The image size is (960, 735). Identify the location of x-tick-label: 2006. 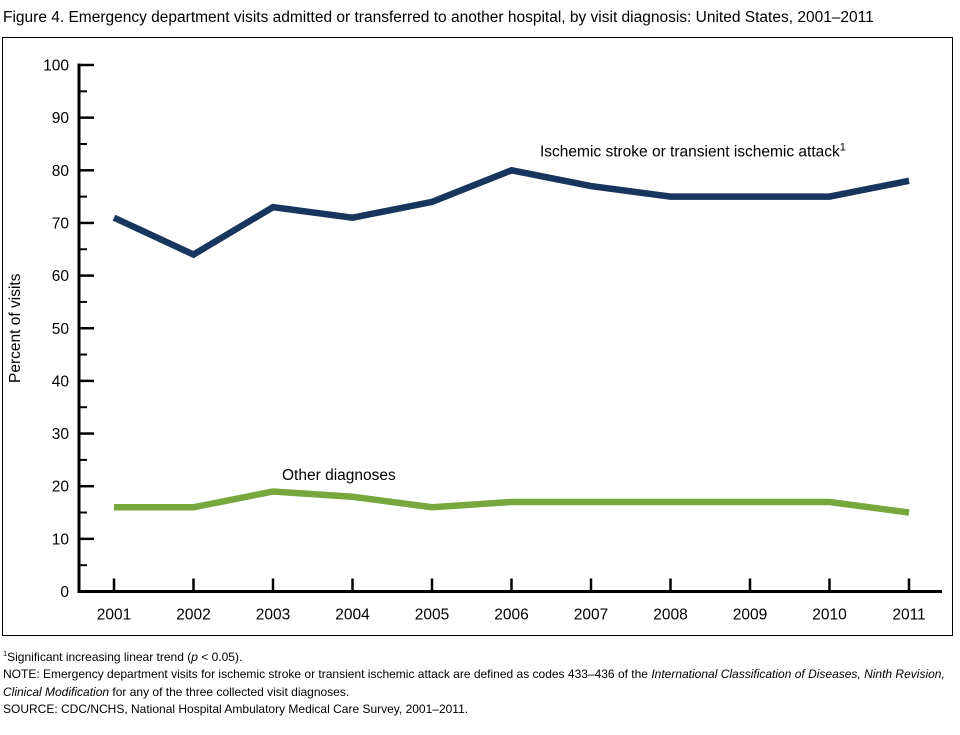
(511, 614).